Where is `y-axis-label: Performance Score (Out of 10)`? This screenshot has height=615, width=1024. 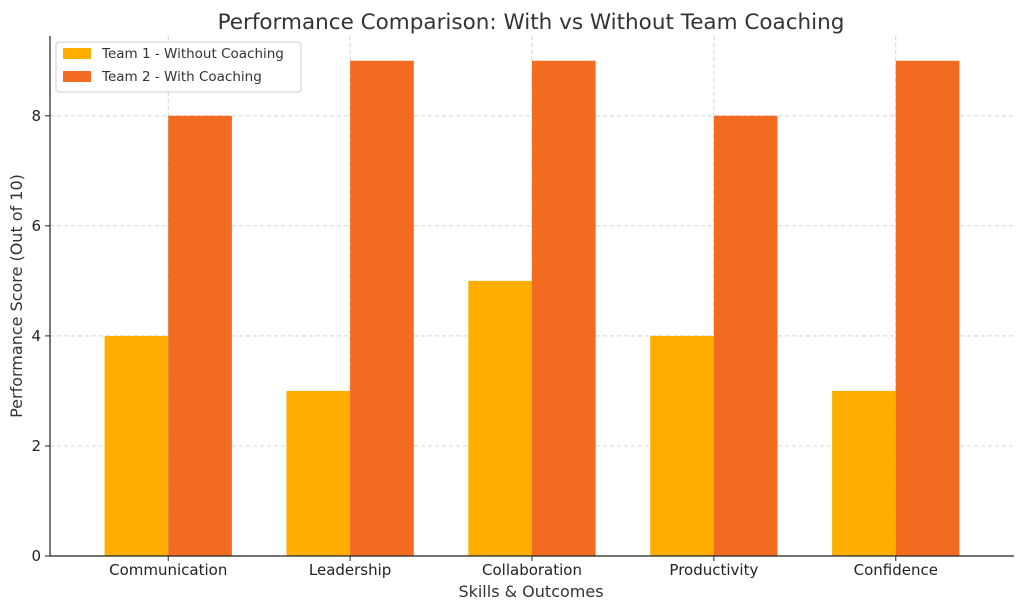
y-axis-label: Performance Score (Out of 10) is located at coordinates (16, 296).